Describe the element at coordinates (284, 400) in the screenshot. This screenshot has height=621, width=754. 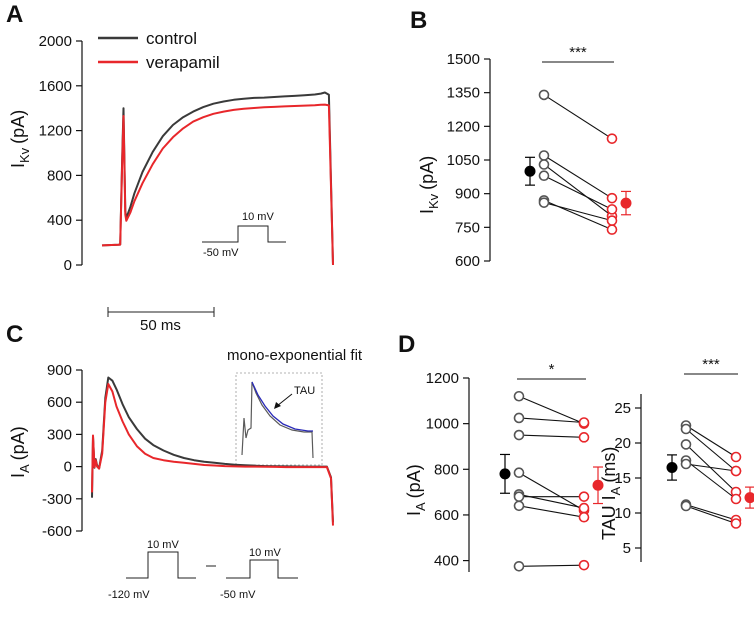
I see `tau-arrow` at that location.